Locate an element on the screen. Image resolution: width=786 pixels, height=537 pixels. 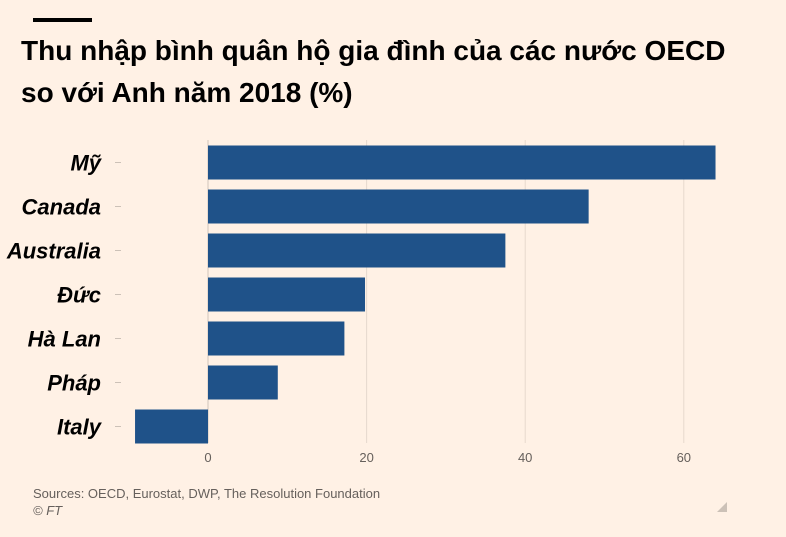
category-label: Australia is located at coordinates (53, 251).